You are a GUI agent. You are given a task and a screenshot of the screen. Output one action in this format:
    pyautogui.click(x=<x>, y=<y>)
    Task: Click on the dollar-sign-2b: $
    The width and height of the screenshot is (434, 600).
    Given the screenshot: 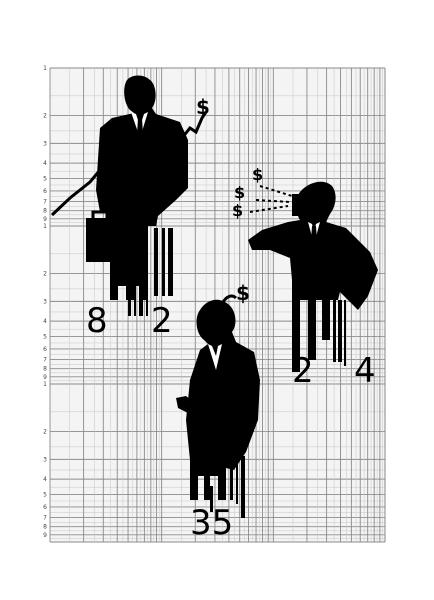 What is the action you would take?
    pyautogui.click(x=239, y=192)
    